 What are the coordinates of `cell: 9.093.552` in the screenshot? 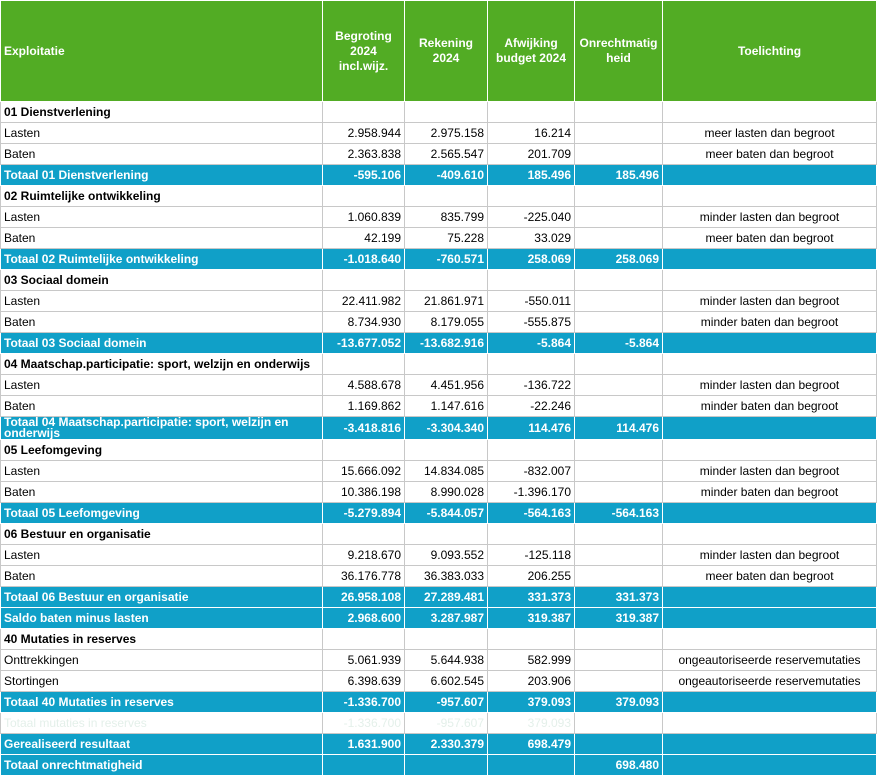 It's located at (446, 555).